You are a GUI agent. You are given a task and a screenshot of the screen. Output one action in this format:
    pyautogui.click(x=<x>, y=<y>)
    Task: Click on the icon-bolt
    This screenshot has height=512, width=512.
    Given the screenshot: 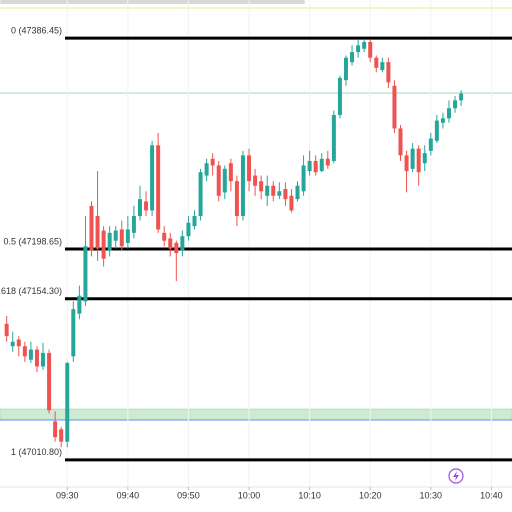 What is the action you would take?
    pyautogui.click(x=456, y=476)
    